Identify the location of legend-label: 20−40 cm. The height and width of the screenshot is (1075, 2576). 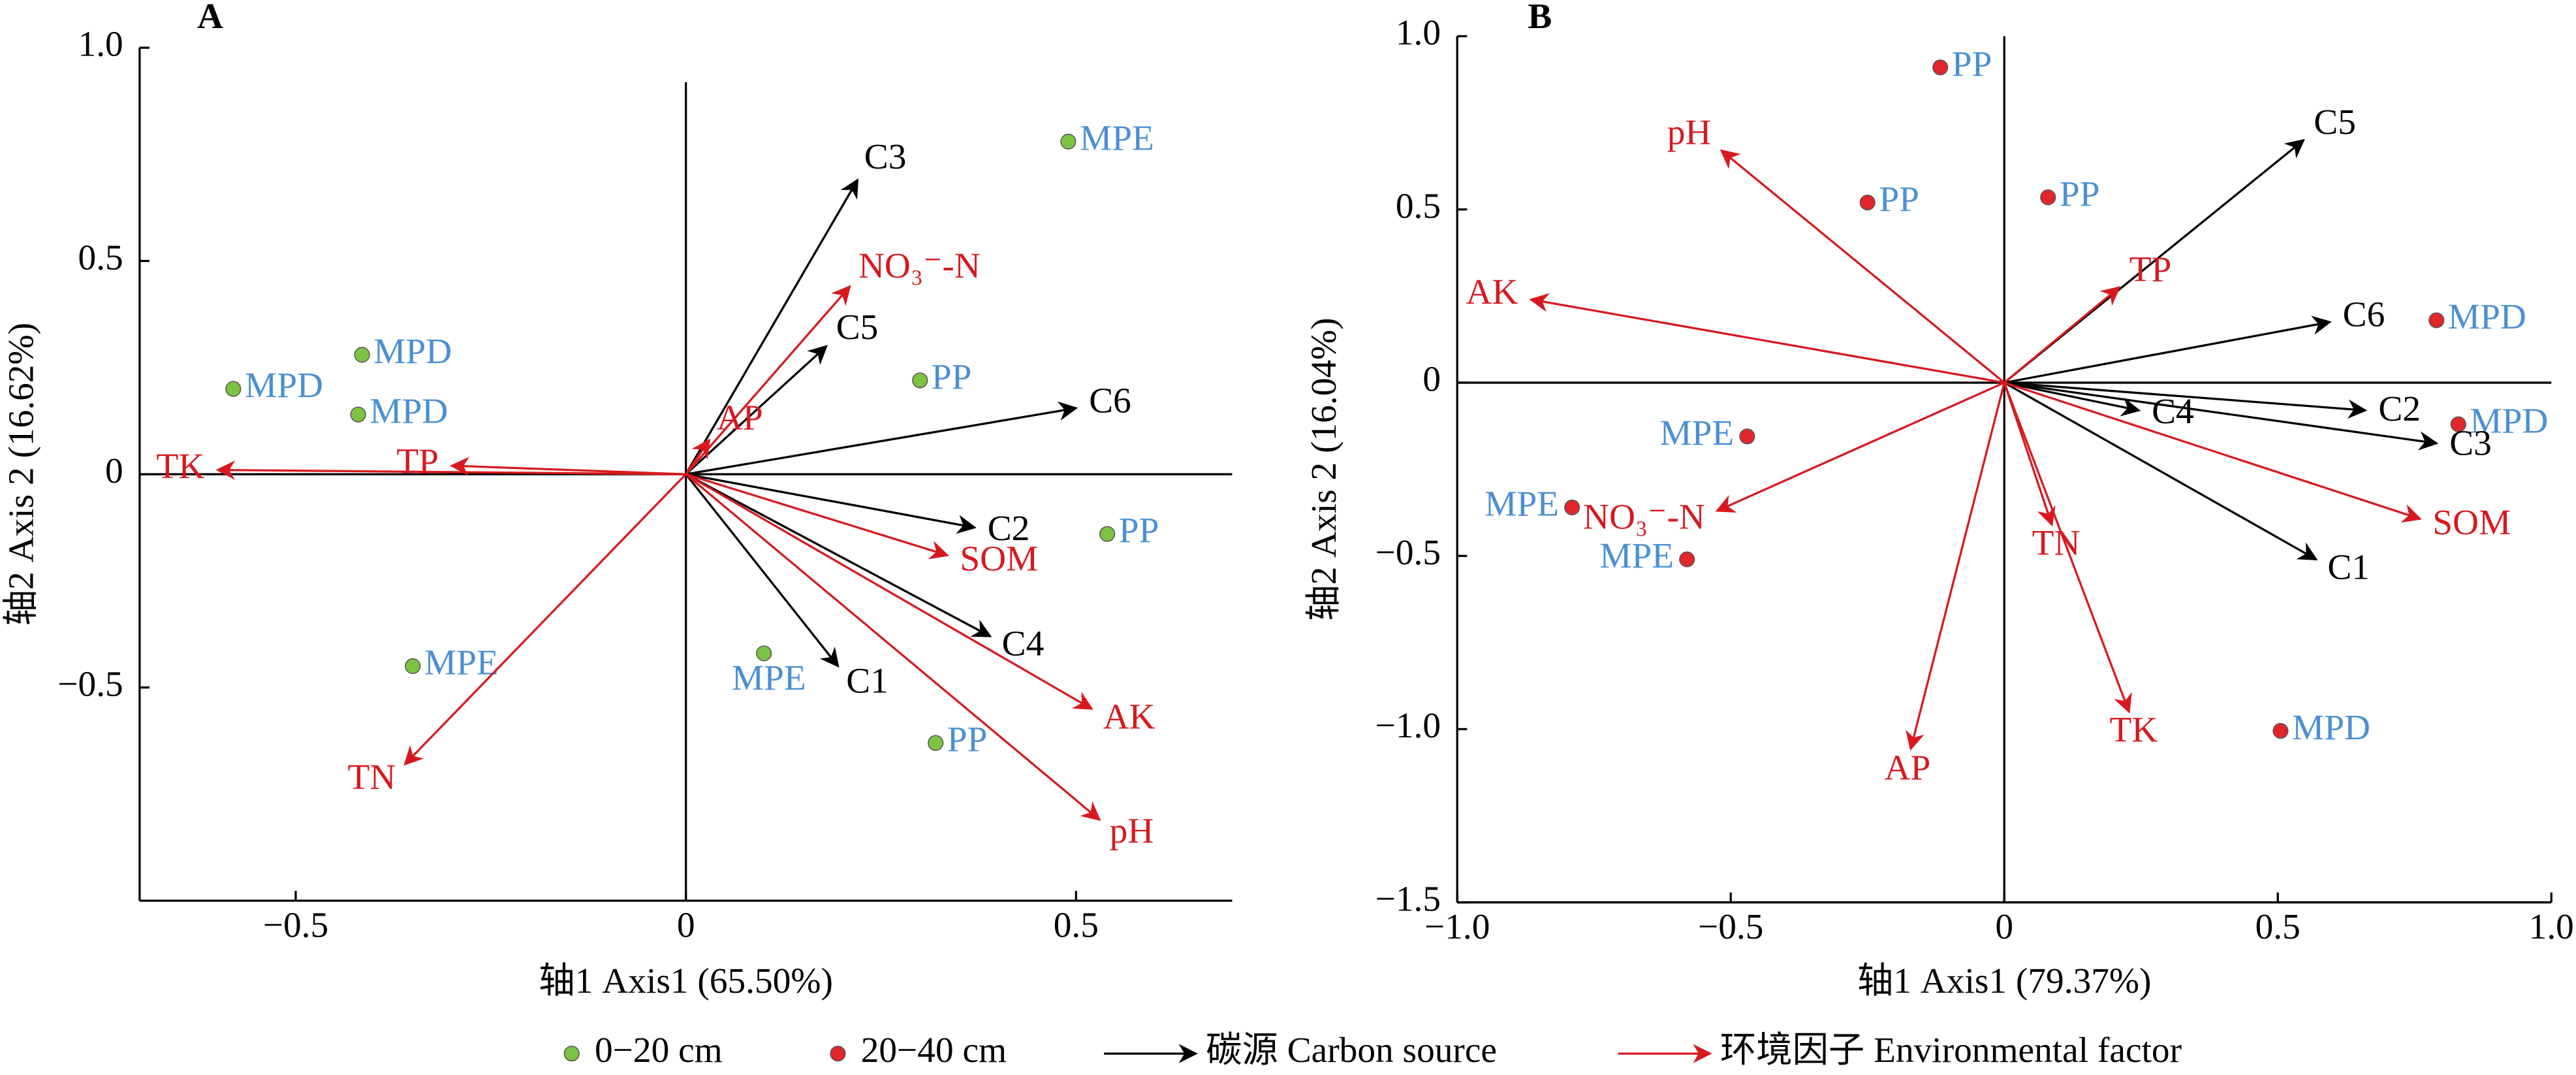
(934, 1050).